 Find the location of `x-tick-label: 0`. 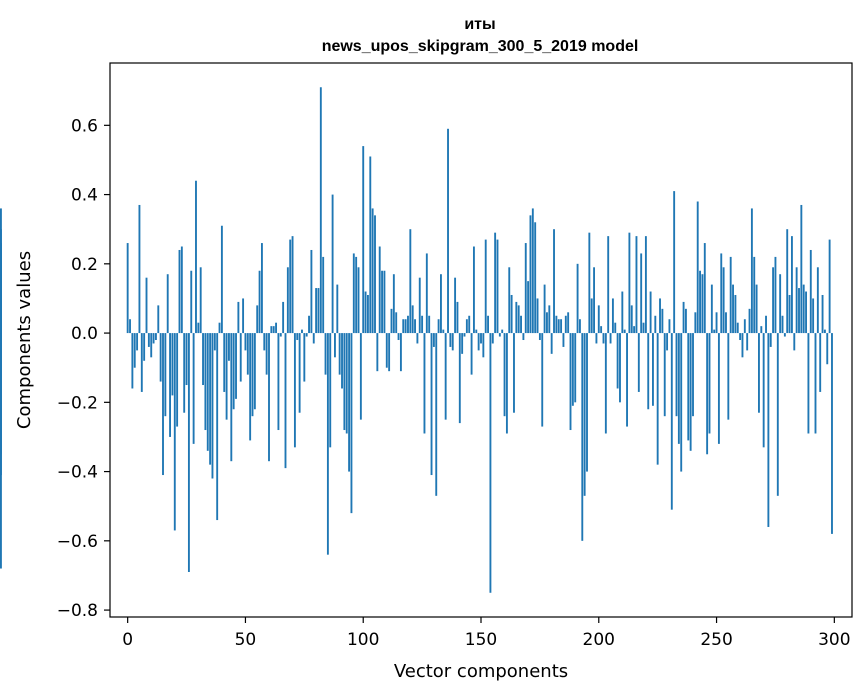

x-tick-label: 0 is located at coordinates (127, 640).